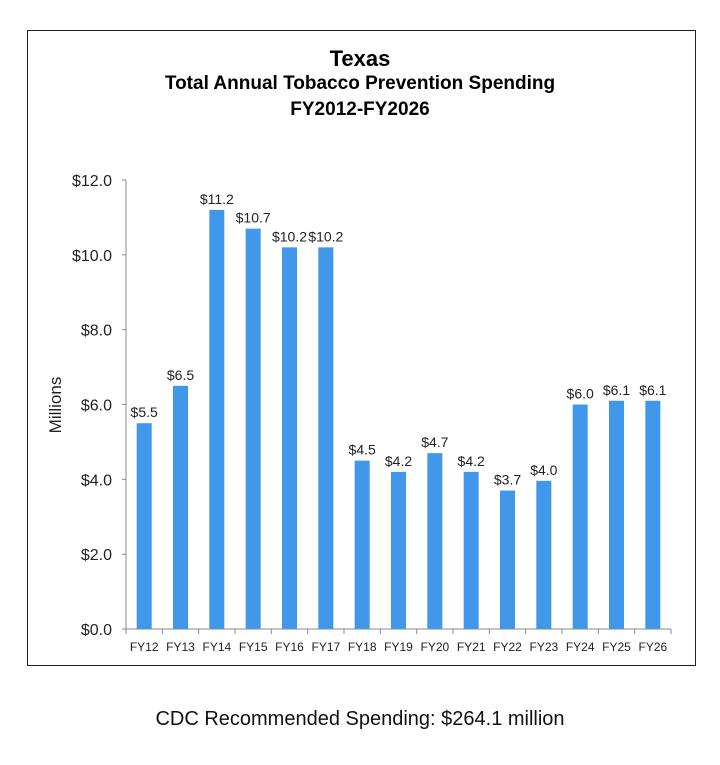 Image resolution: width=720 pixels, height=765 pixels. Describe the element at coordinates (55, 405) in the screenshot. I see `y-axis-label: Millions` at that location.